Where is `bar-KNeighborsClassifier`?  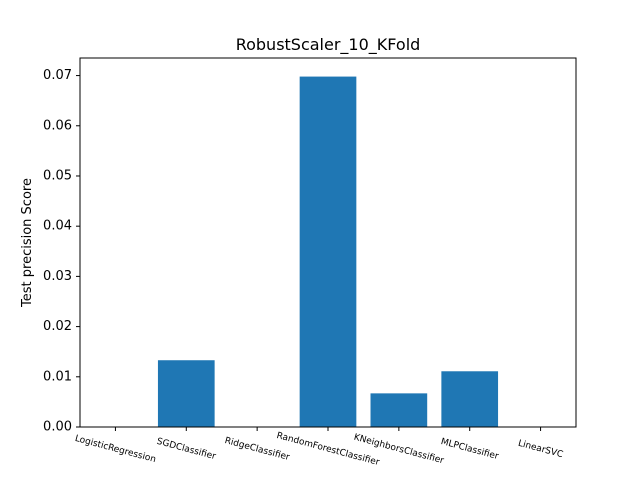
bar-KNeighborsClassifier is located at coordinates (399, 410).